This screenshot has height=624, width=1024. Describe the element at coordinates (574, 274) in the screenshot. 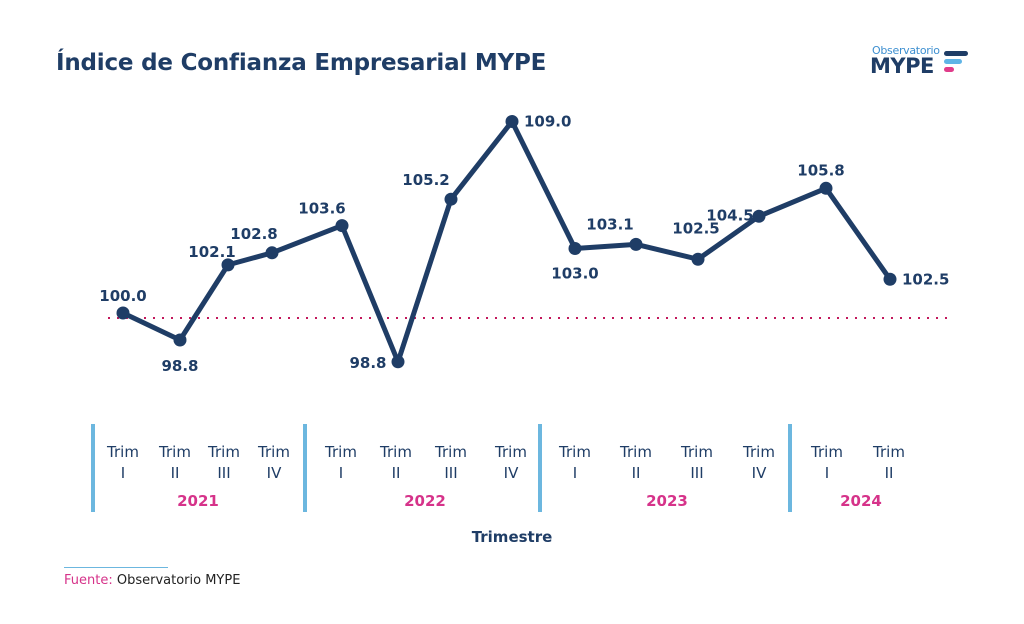

I see `data-label: 103.0` at that location.